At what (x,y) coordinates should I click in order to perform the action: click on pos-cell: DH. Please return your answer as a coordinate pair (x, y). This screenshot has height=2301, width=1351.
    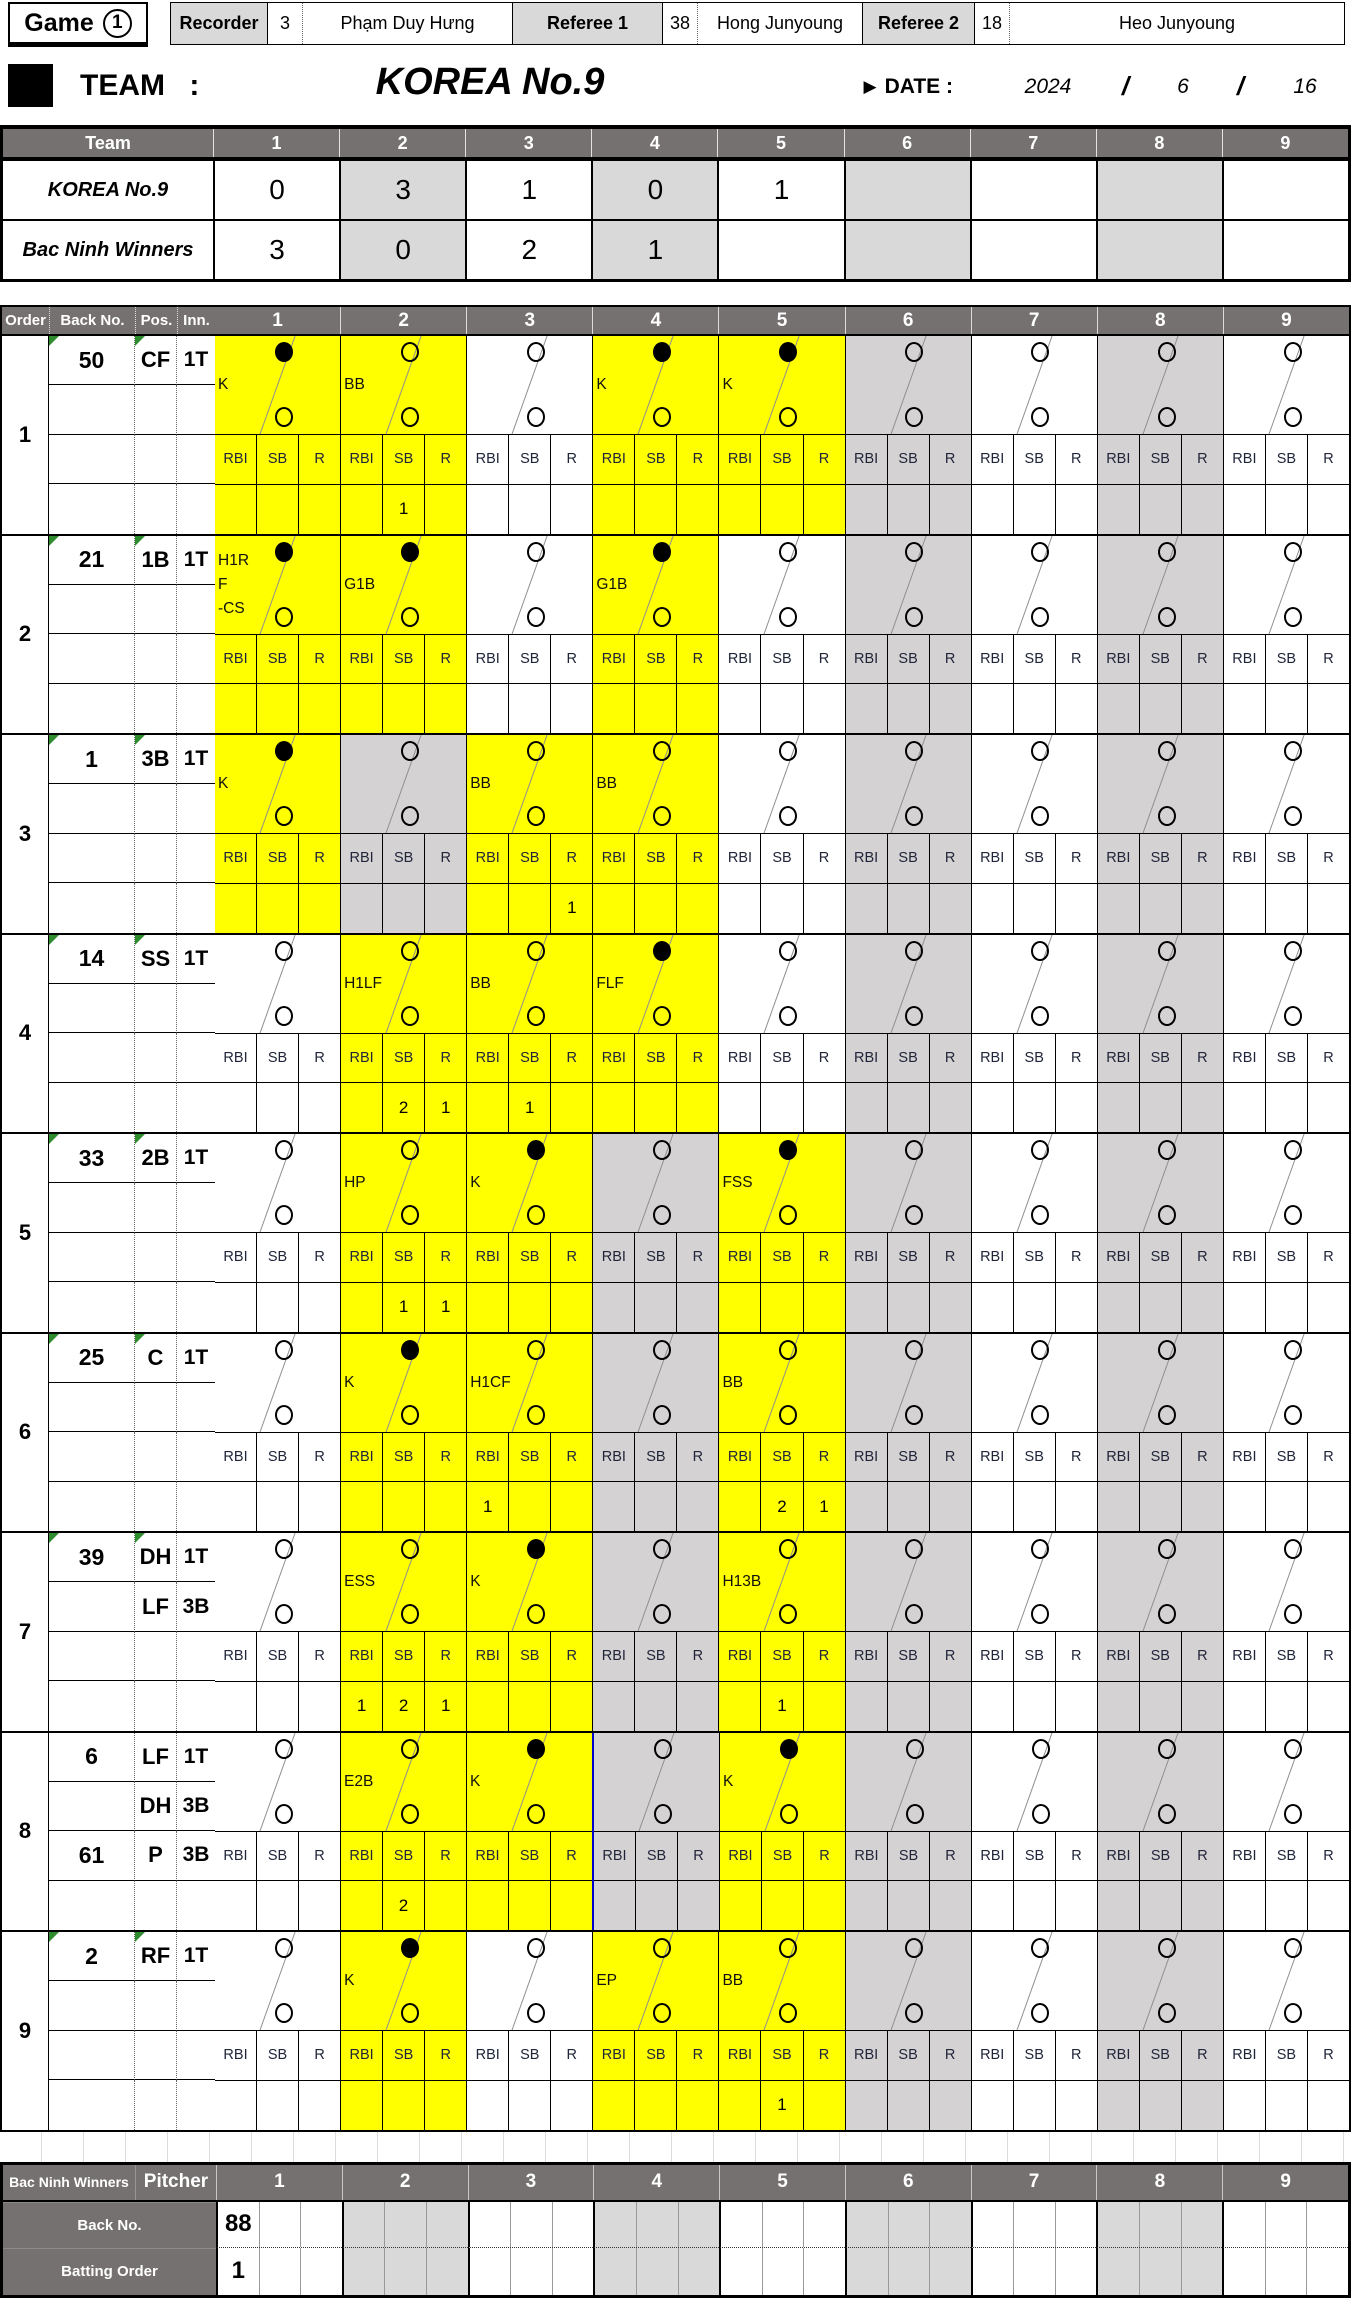
    Looking at the image, I should click on (156, 1806).